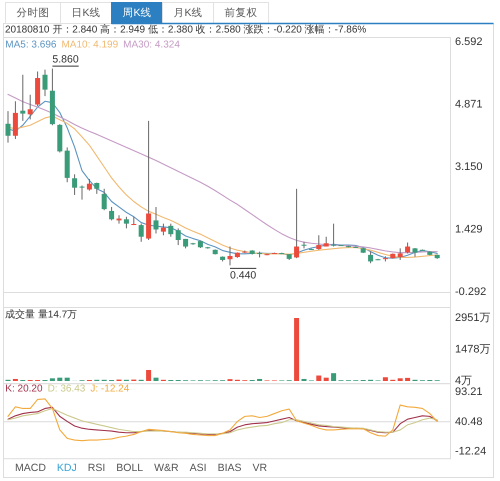  I want to click on y-tick-label: -0.292, so click(470, 292).